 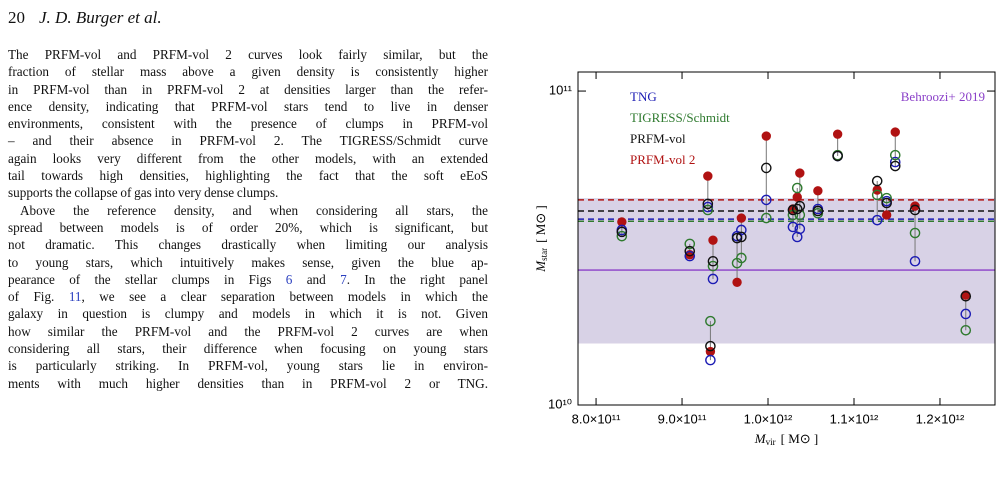 What do you see at coordinates (75, 297) in the screenshot?
I see `figure-link: 11` at bounding box center [75, 297].